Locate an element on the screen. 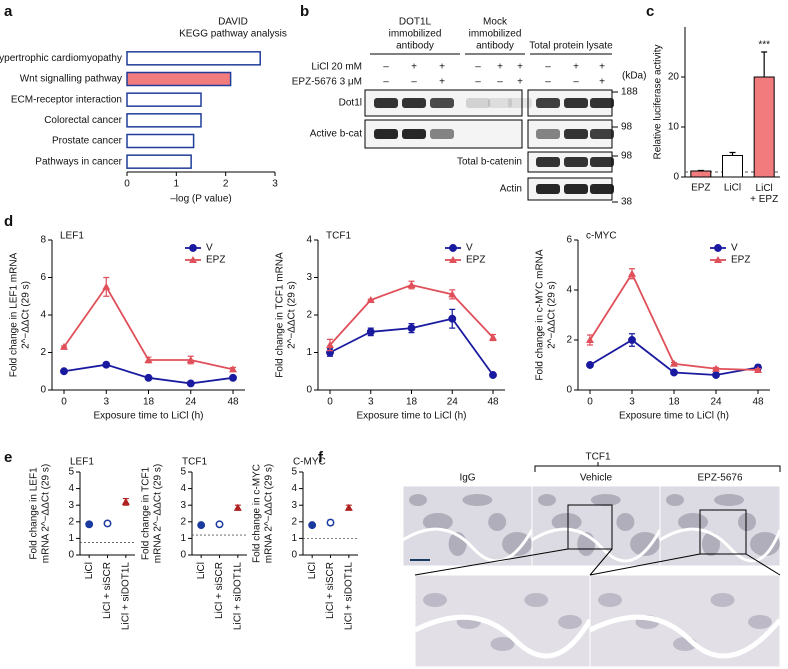  stain-label: TCF1 is located at coordinates (598, 457).